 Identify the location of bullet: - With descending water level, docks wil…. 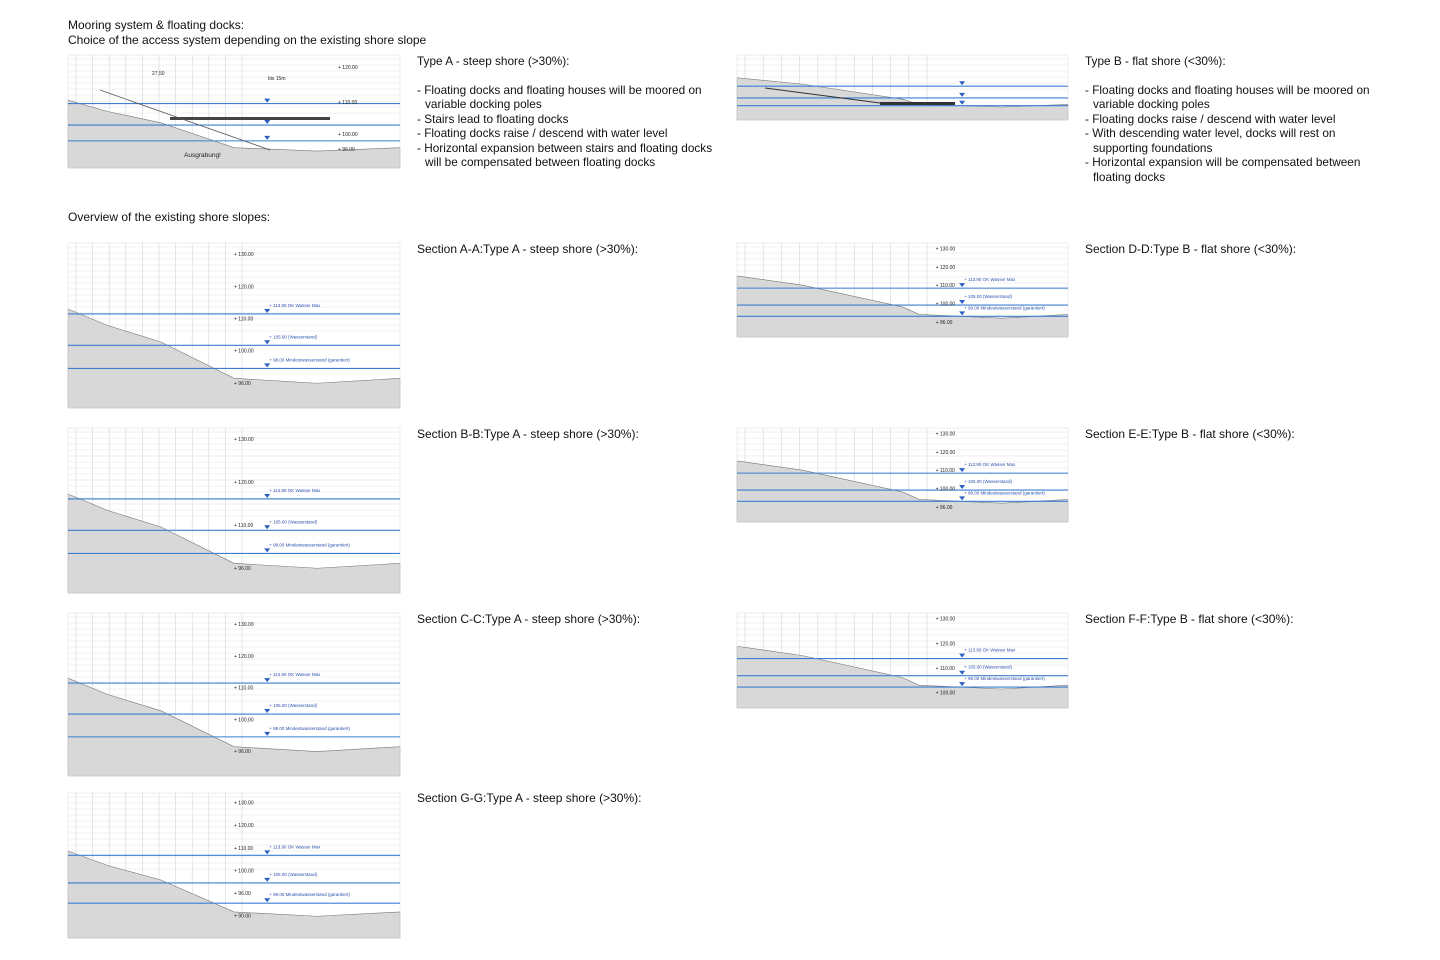
(1210, 140).